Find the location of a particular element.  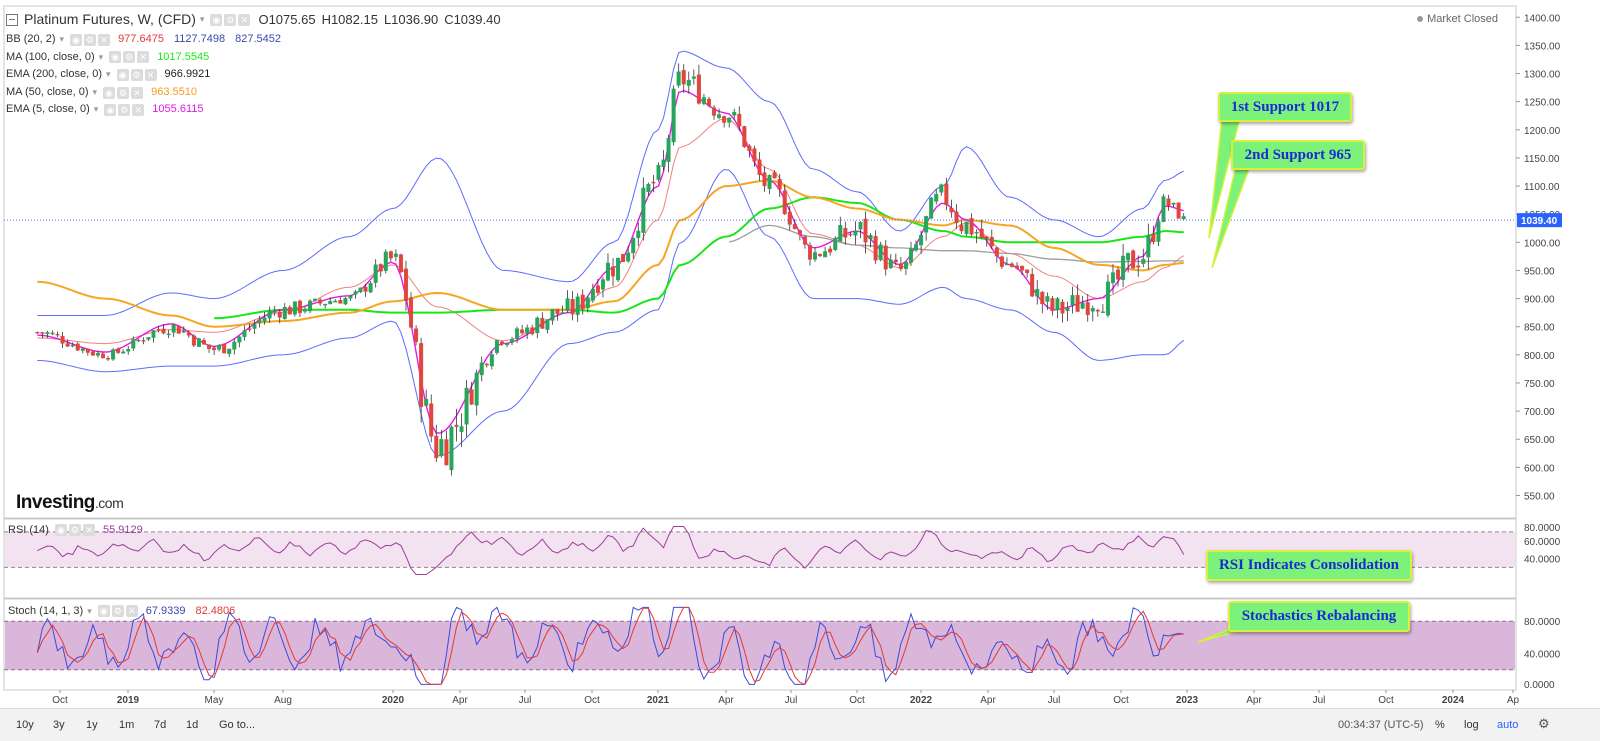

x-tick-label: Ap is located at coordinates (1513, 700).